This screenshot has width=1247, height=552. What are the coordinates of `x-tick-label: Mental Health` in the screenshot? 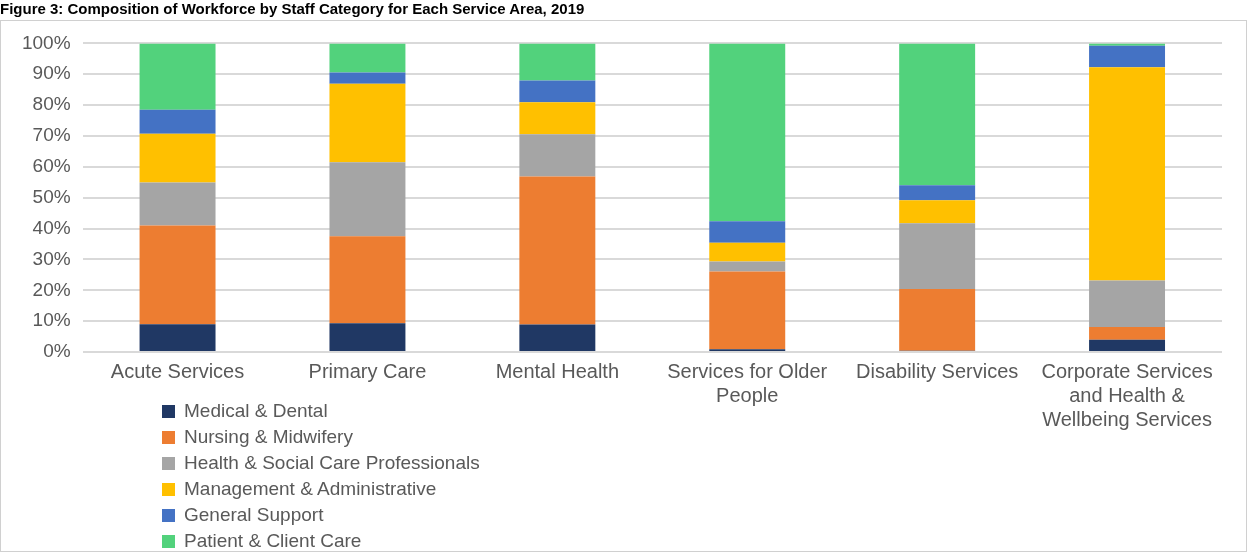 It's located at (557, 370).